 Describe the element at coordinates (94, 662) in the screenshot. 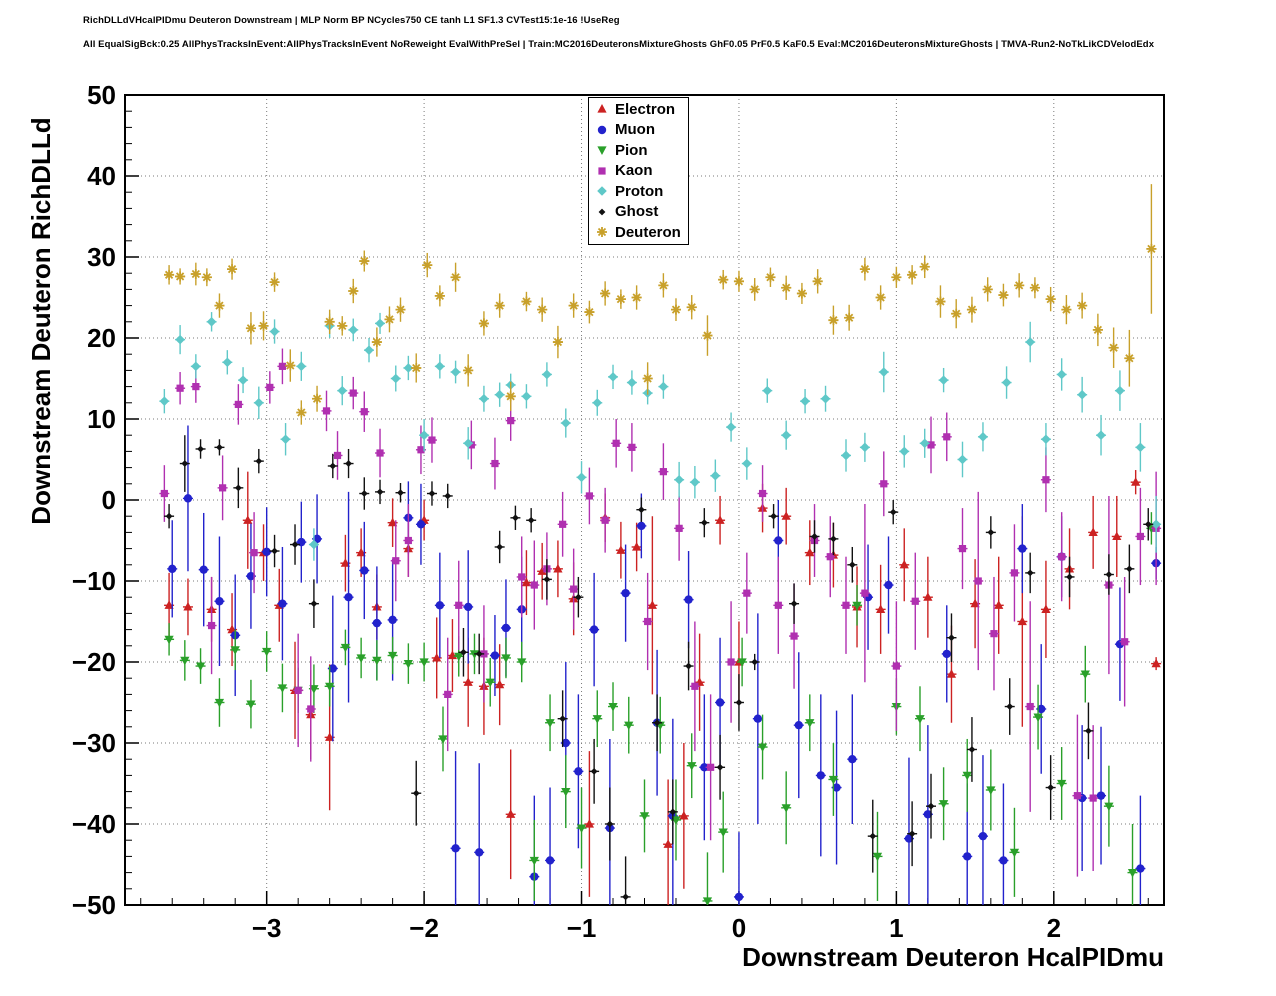

I see `y-tick-label: −20` at that location.